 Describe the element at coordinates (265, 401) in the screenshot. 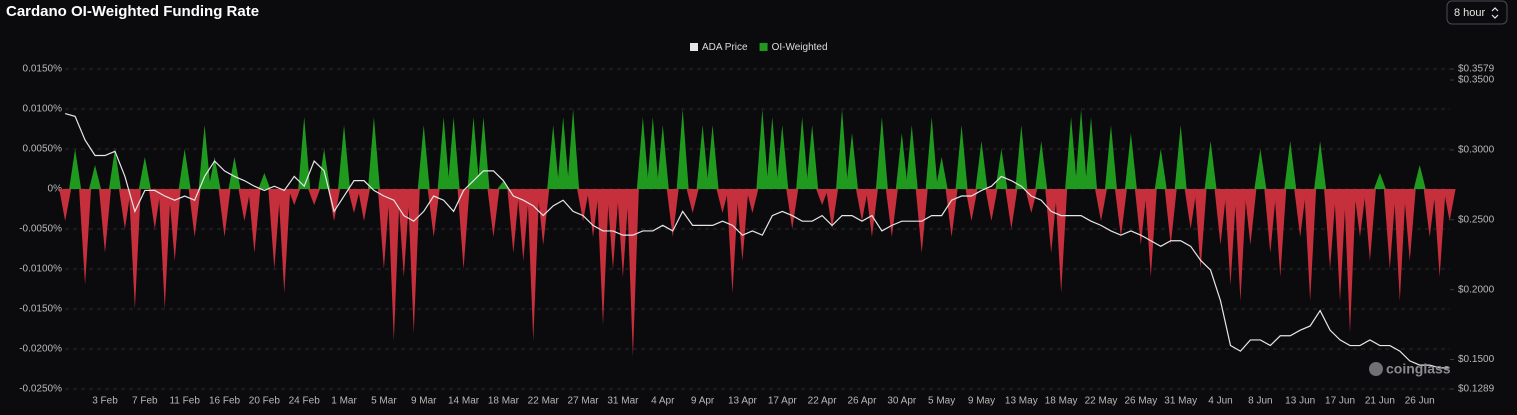

I see `x-tick-label: 20 Feb` at that location.